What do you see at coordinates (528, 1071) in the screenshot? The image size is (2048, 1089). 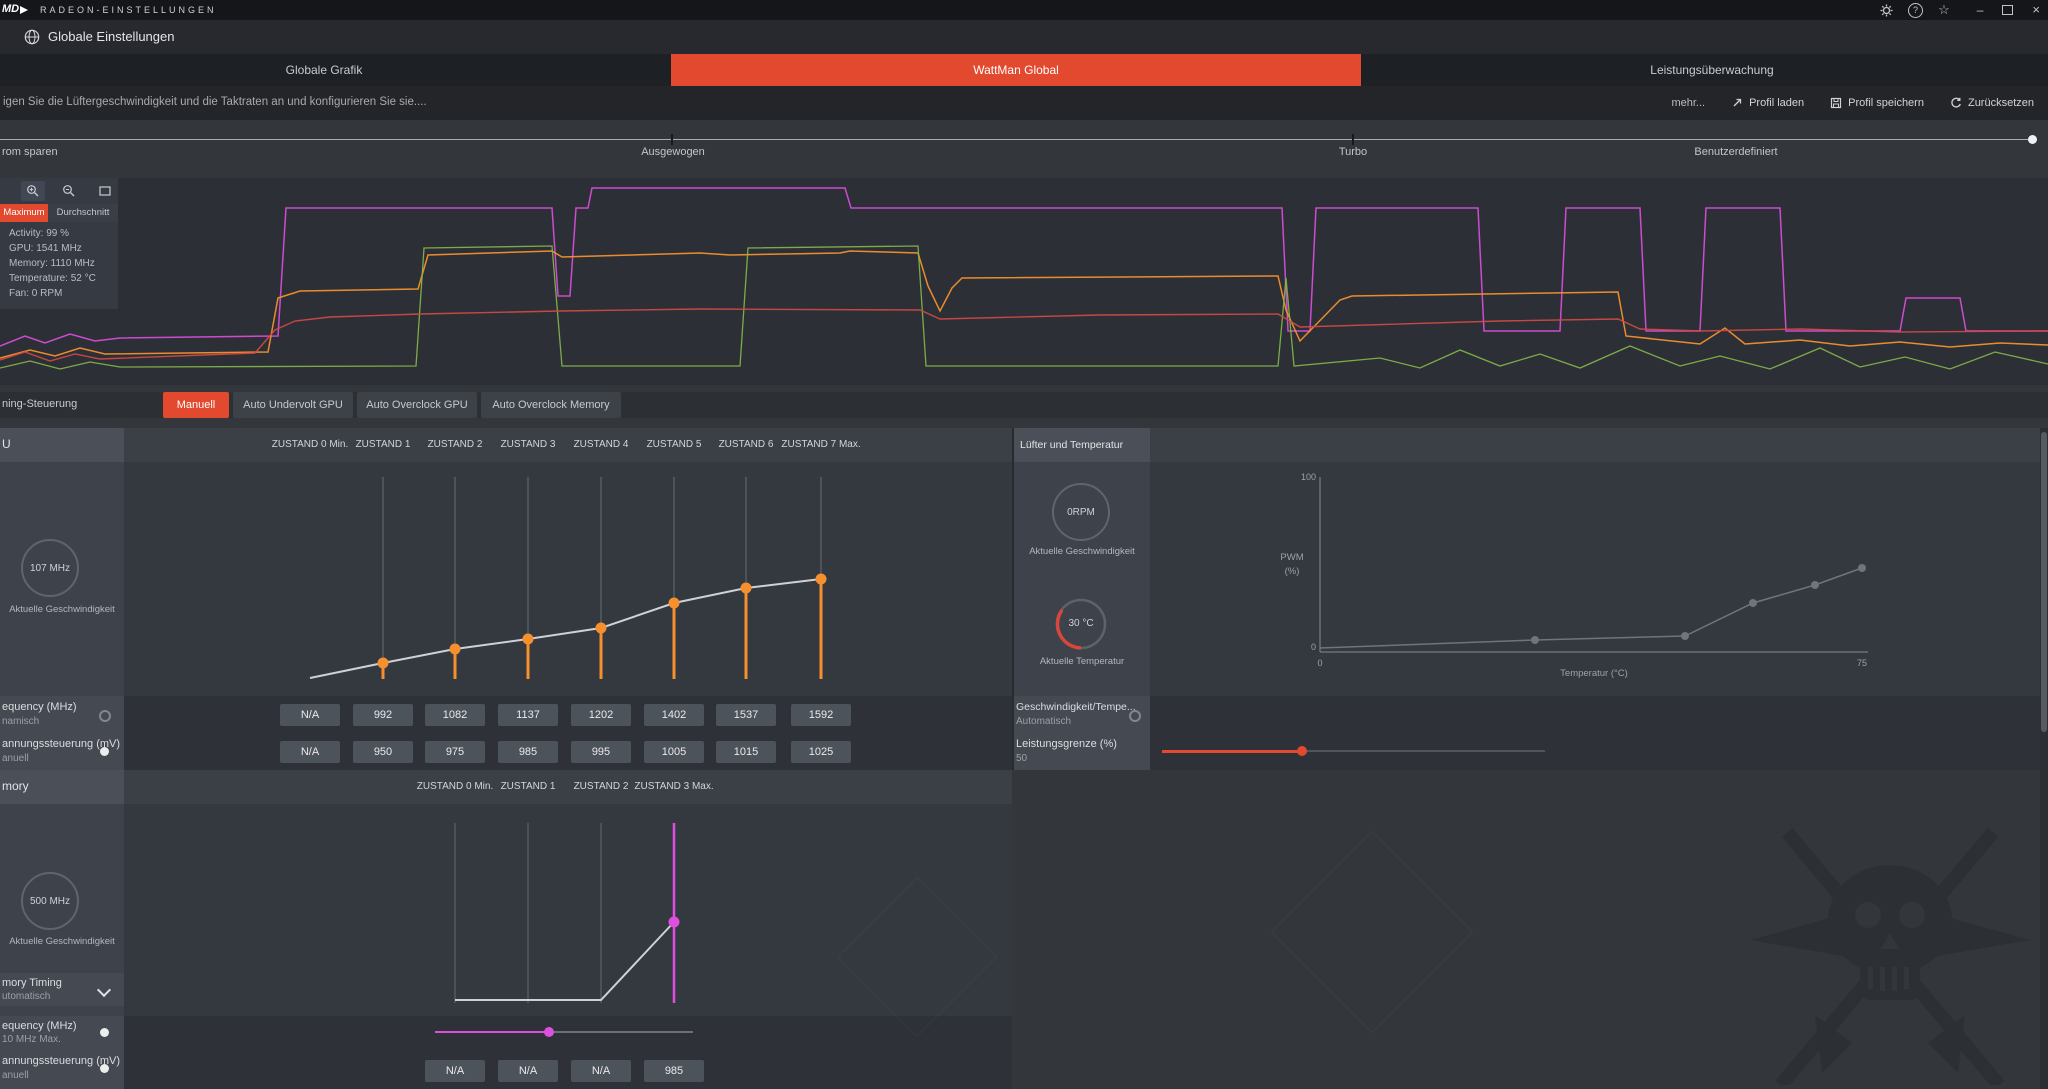 I see `memory-volt-value-1: N/A` at bounding box center [528, 1071].